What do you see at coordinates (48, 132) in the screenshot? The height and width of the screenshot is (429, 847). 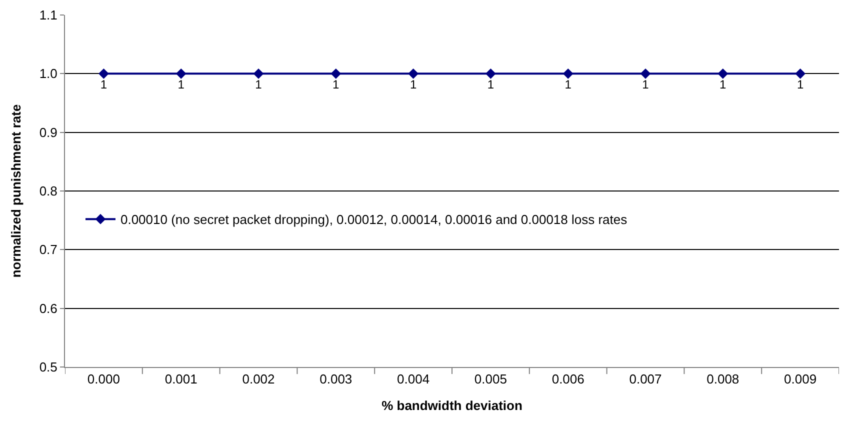 I see `y-tick-label: 0.9` at bounding box center [48, 132].